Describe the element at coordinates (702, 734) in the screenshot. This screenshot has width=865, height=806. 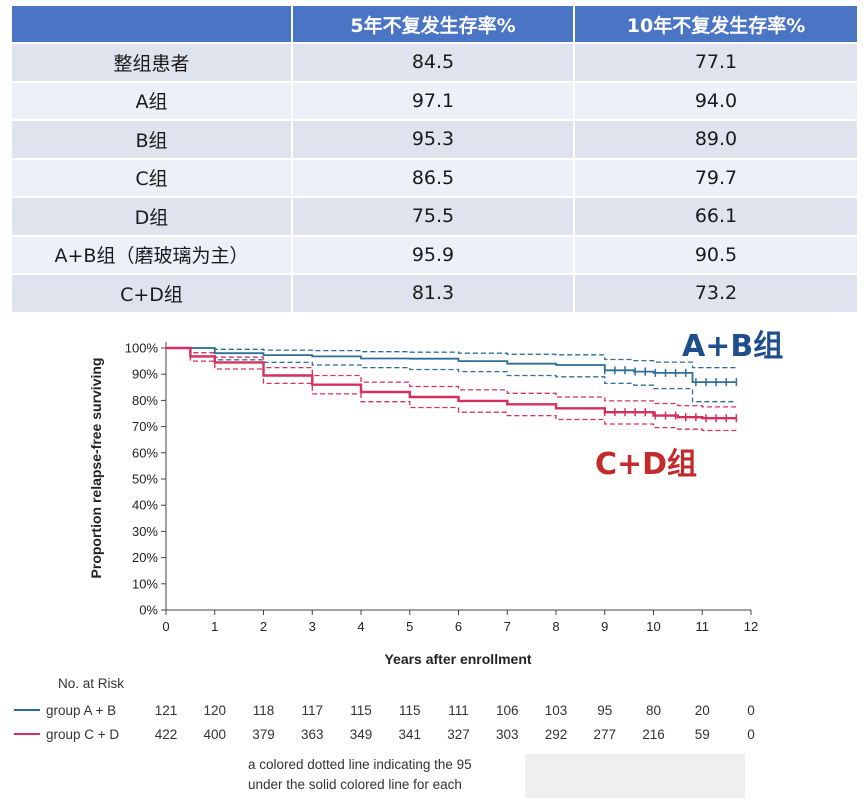
I see `risk-count: 59` at that location.